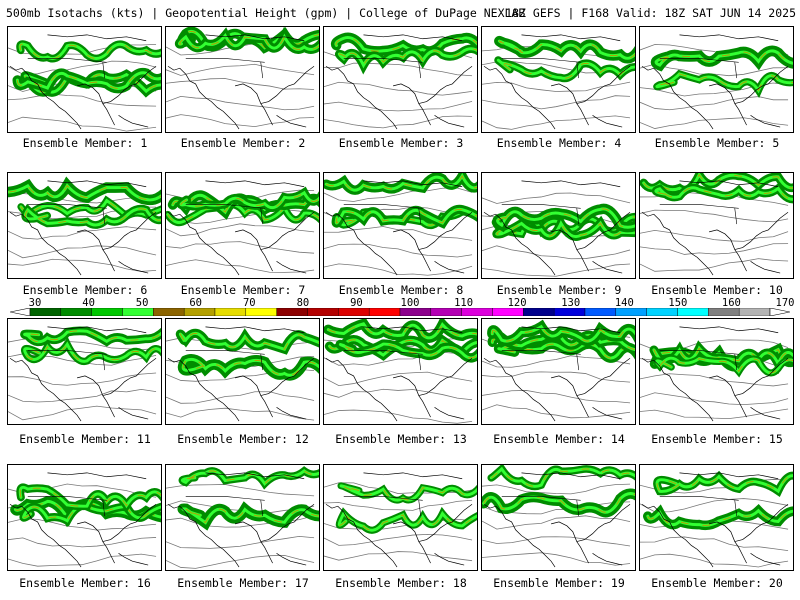 Image resolution: width=800 pixels, height=600 pixels. What do you see at coordinates (717, 583) in the screenshot?
I see `ensemble-member-caption: Ensemble Member: 20` at bounding box center [717, 583].